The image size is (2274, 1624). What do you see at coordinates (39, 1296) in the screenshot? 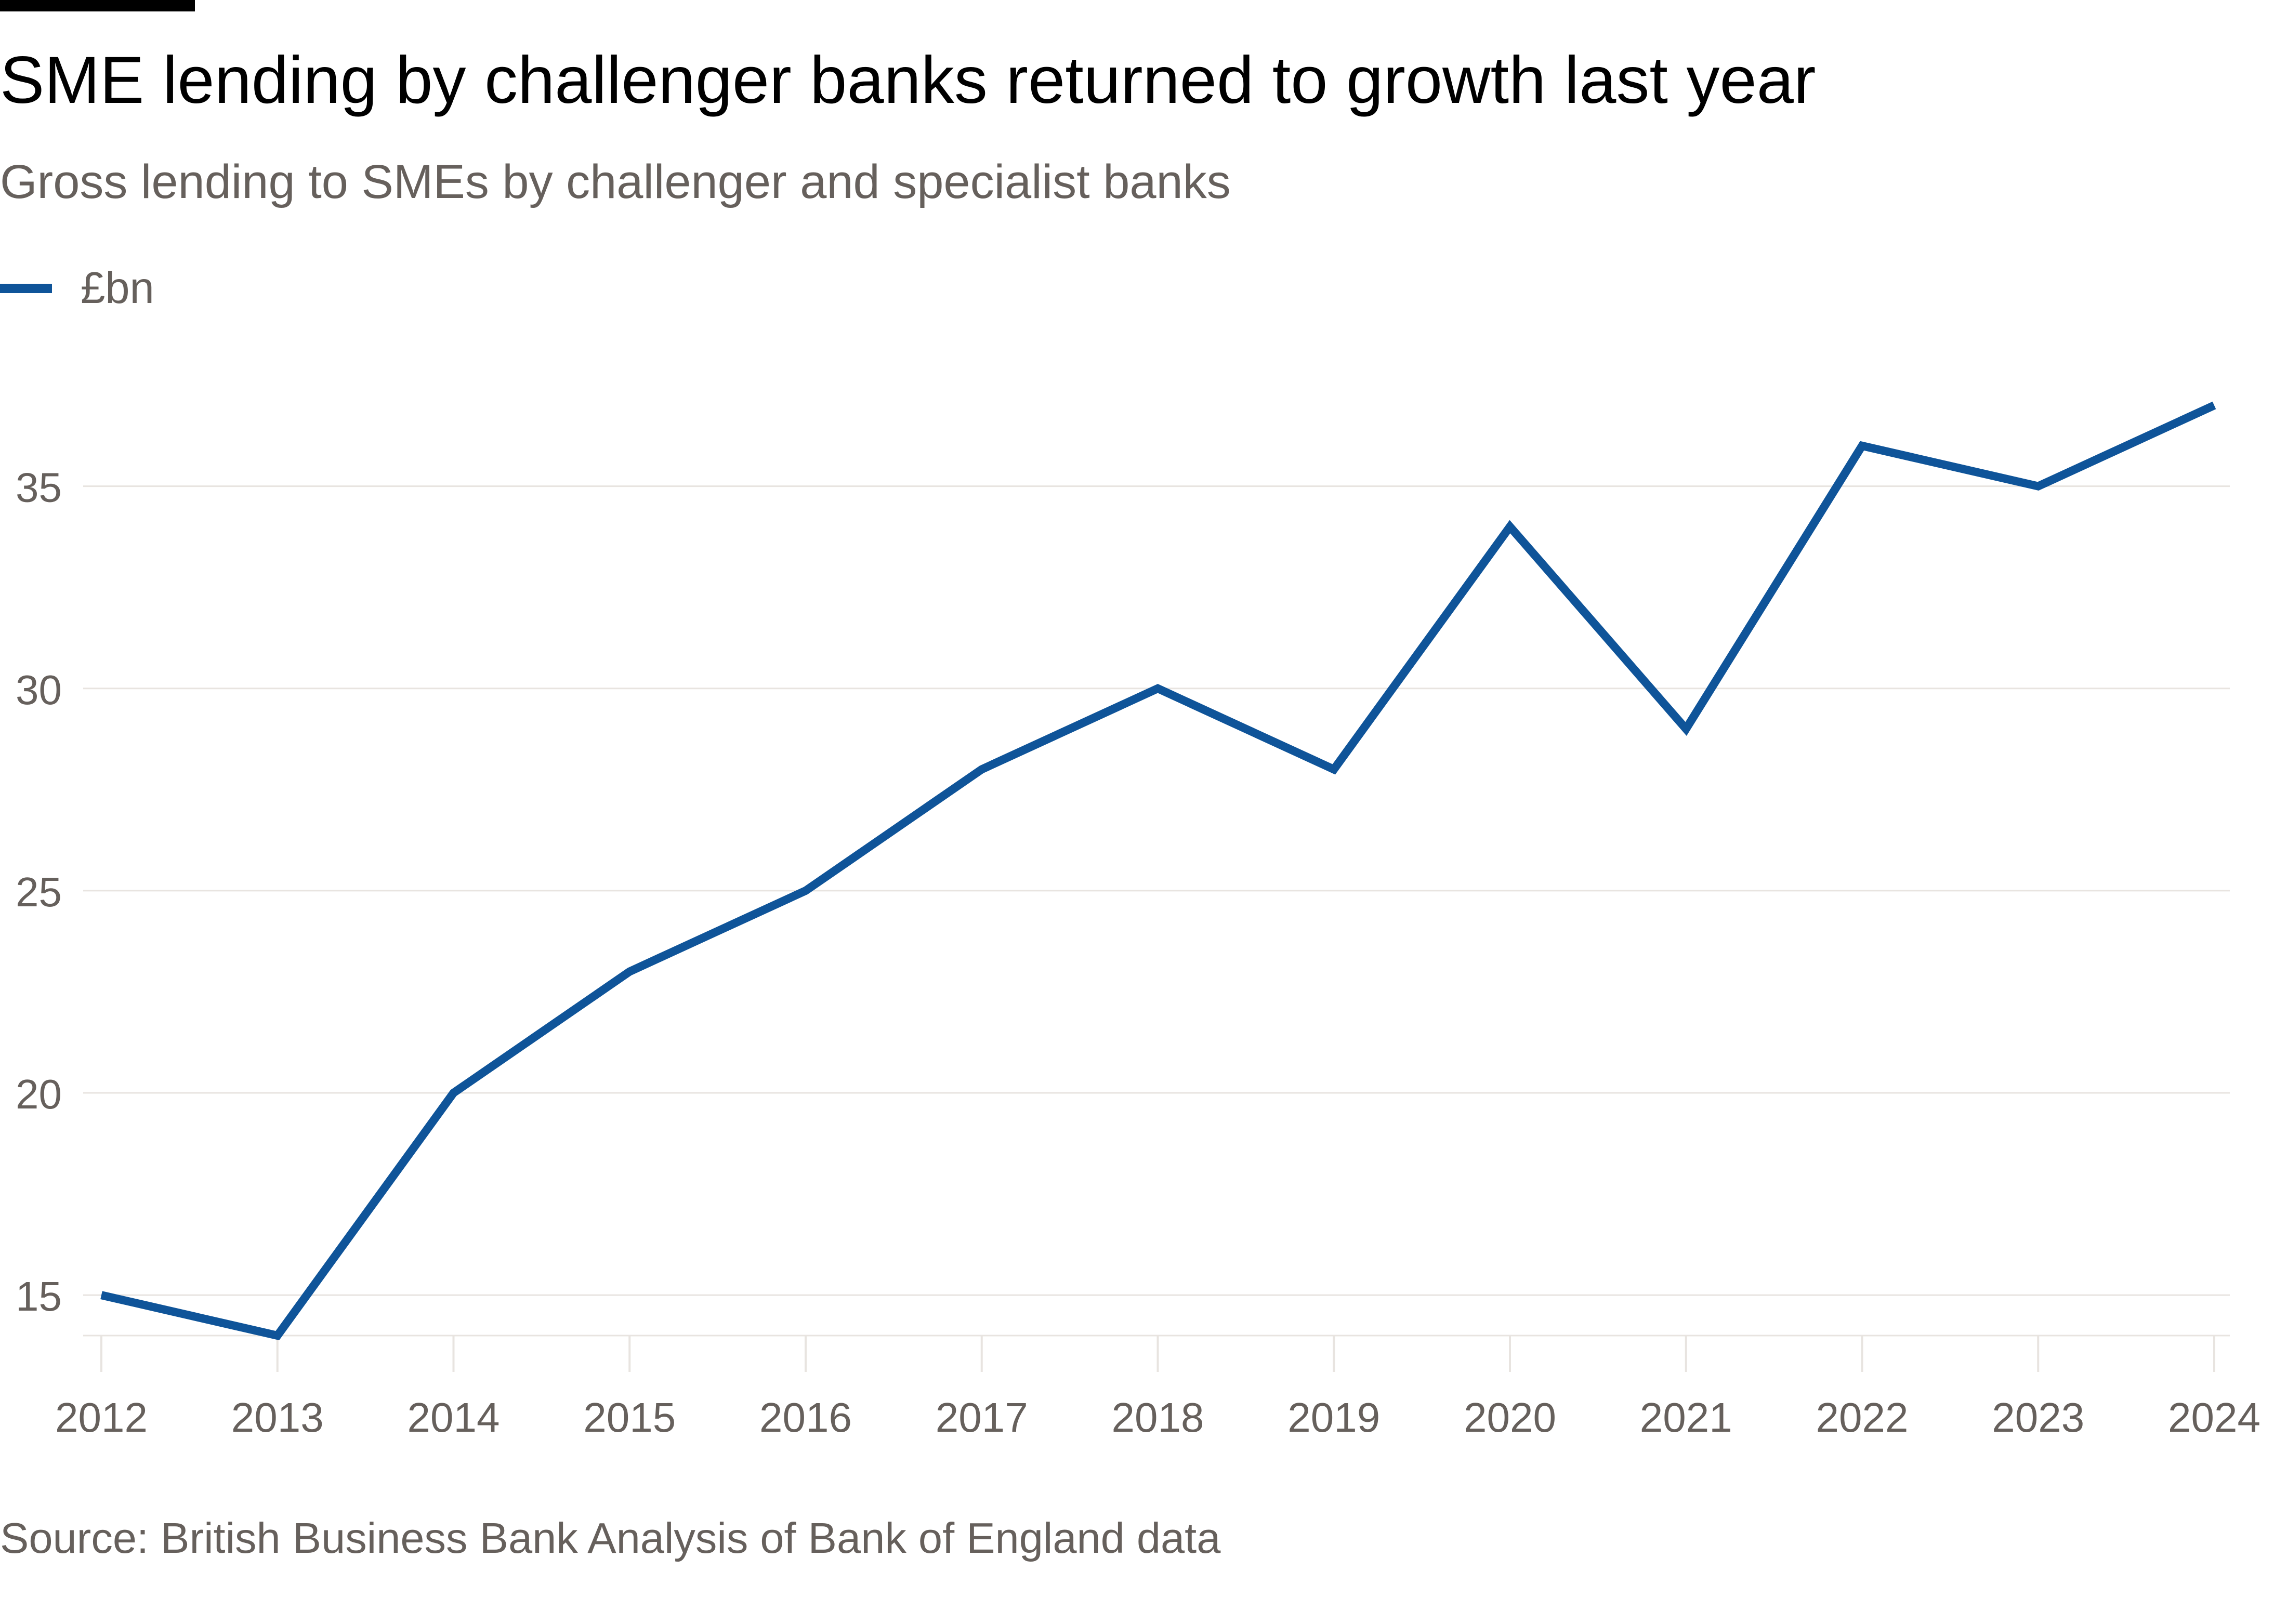
I see `y-tick-label: 15` at bounding box center [39, 1296].